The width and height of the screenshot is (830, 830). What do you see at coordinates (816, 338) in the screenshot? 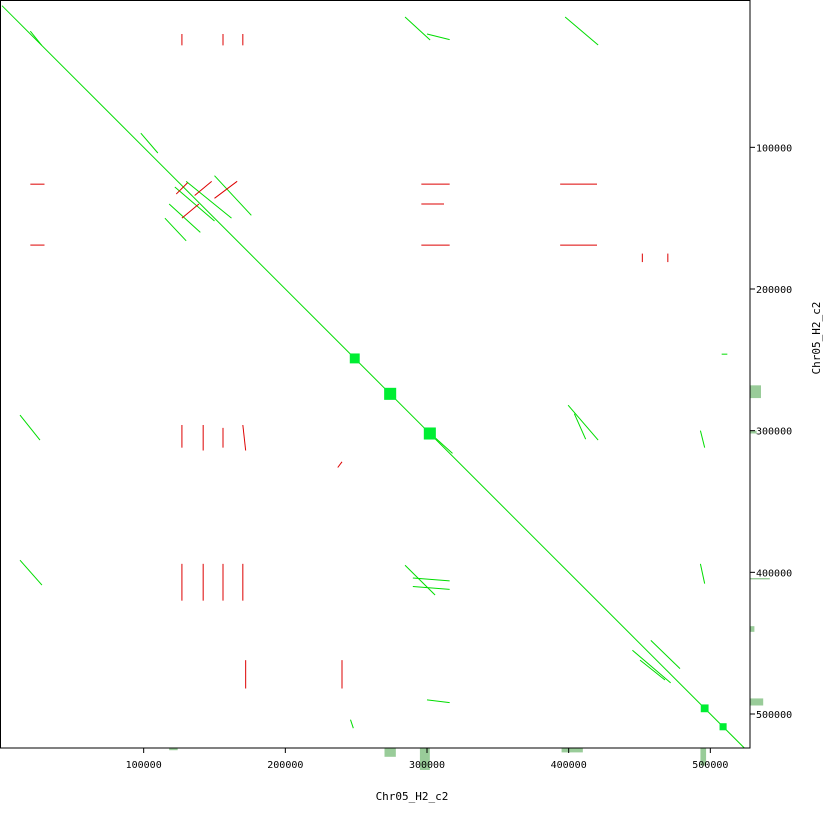
I see `y-axis-label: Chr05_H2_c2` at bounding box center [816, 338].